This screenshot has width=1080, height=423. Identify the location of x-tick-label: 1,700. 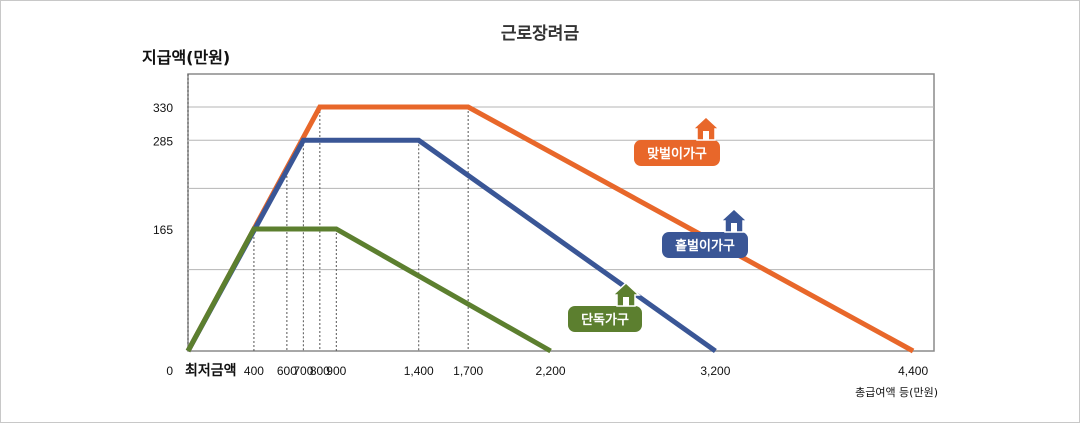
(468, 371).